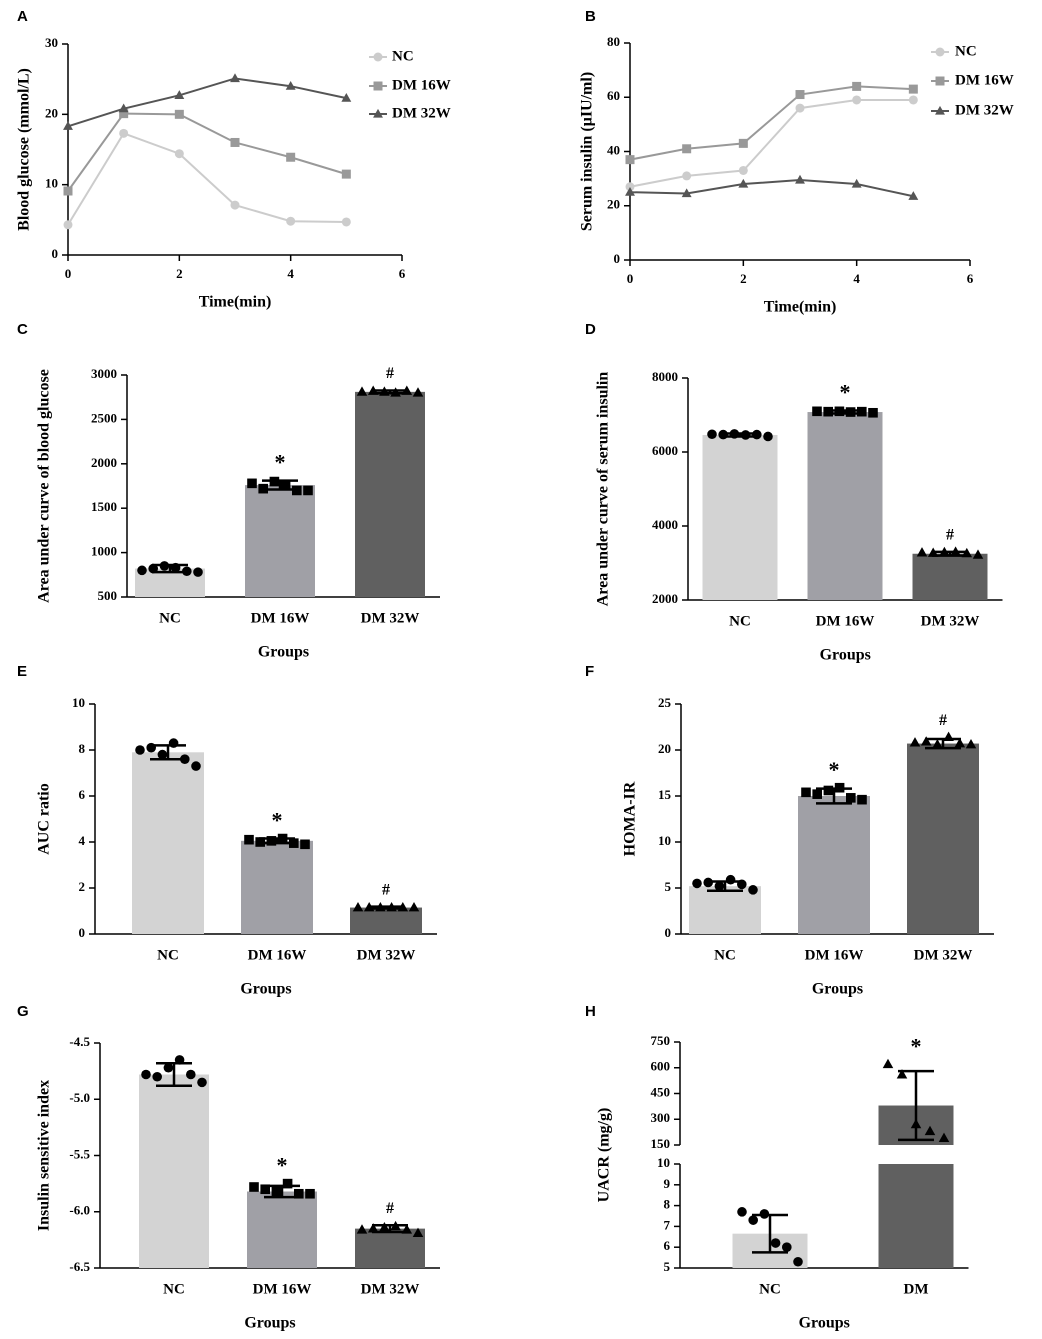 This screenshot has height=1339, width=1042. I want to click on y-tick-label: 8000, so click(665, 376).